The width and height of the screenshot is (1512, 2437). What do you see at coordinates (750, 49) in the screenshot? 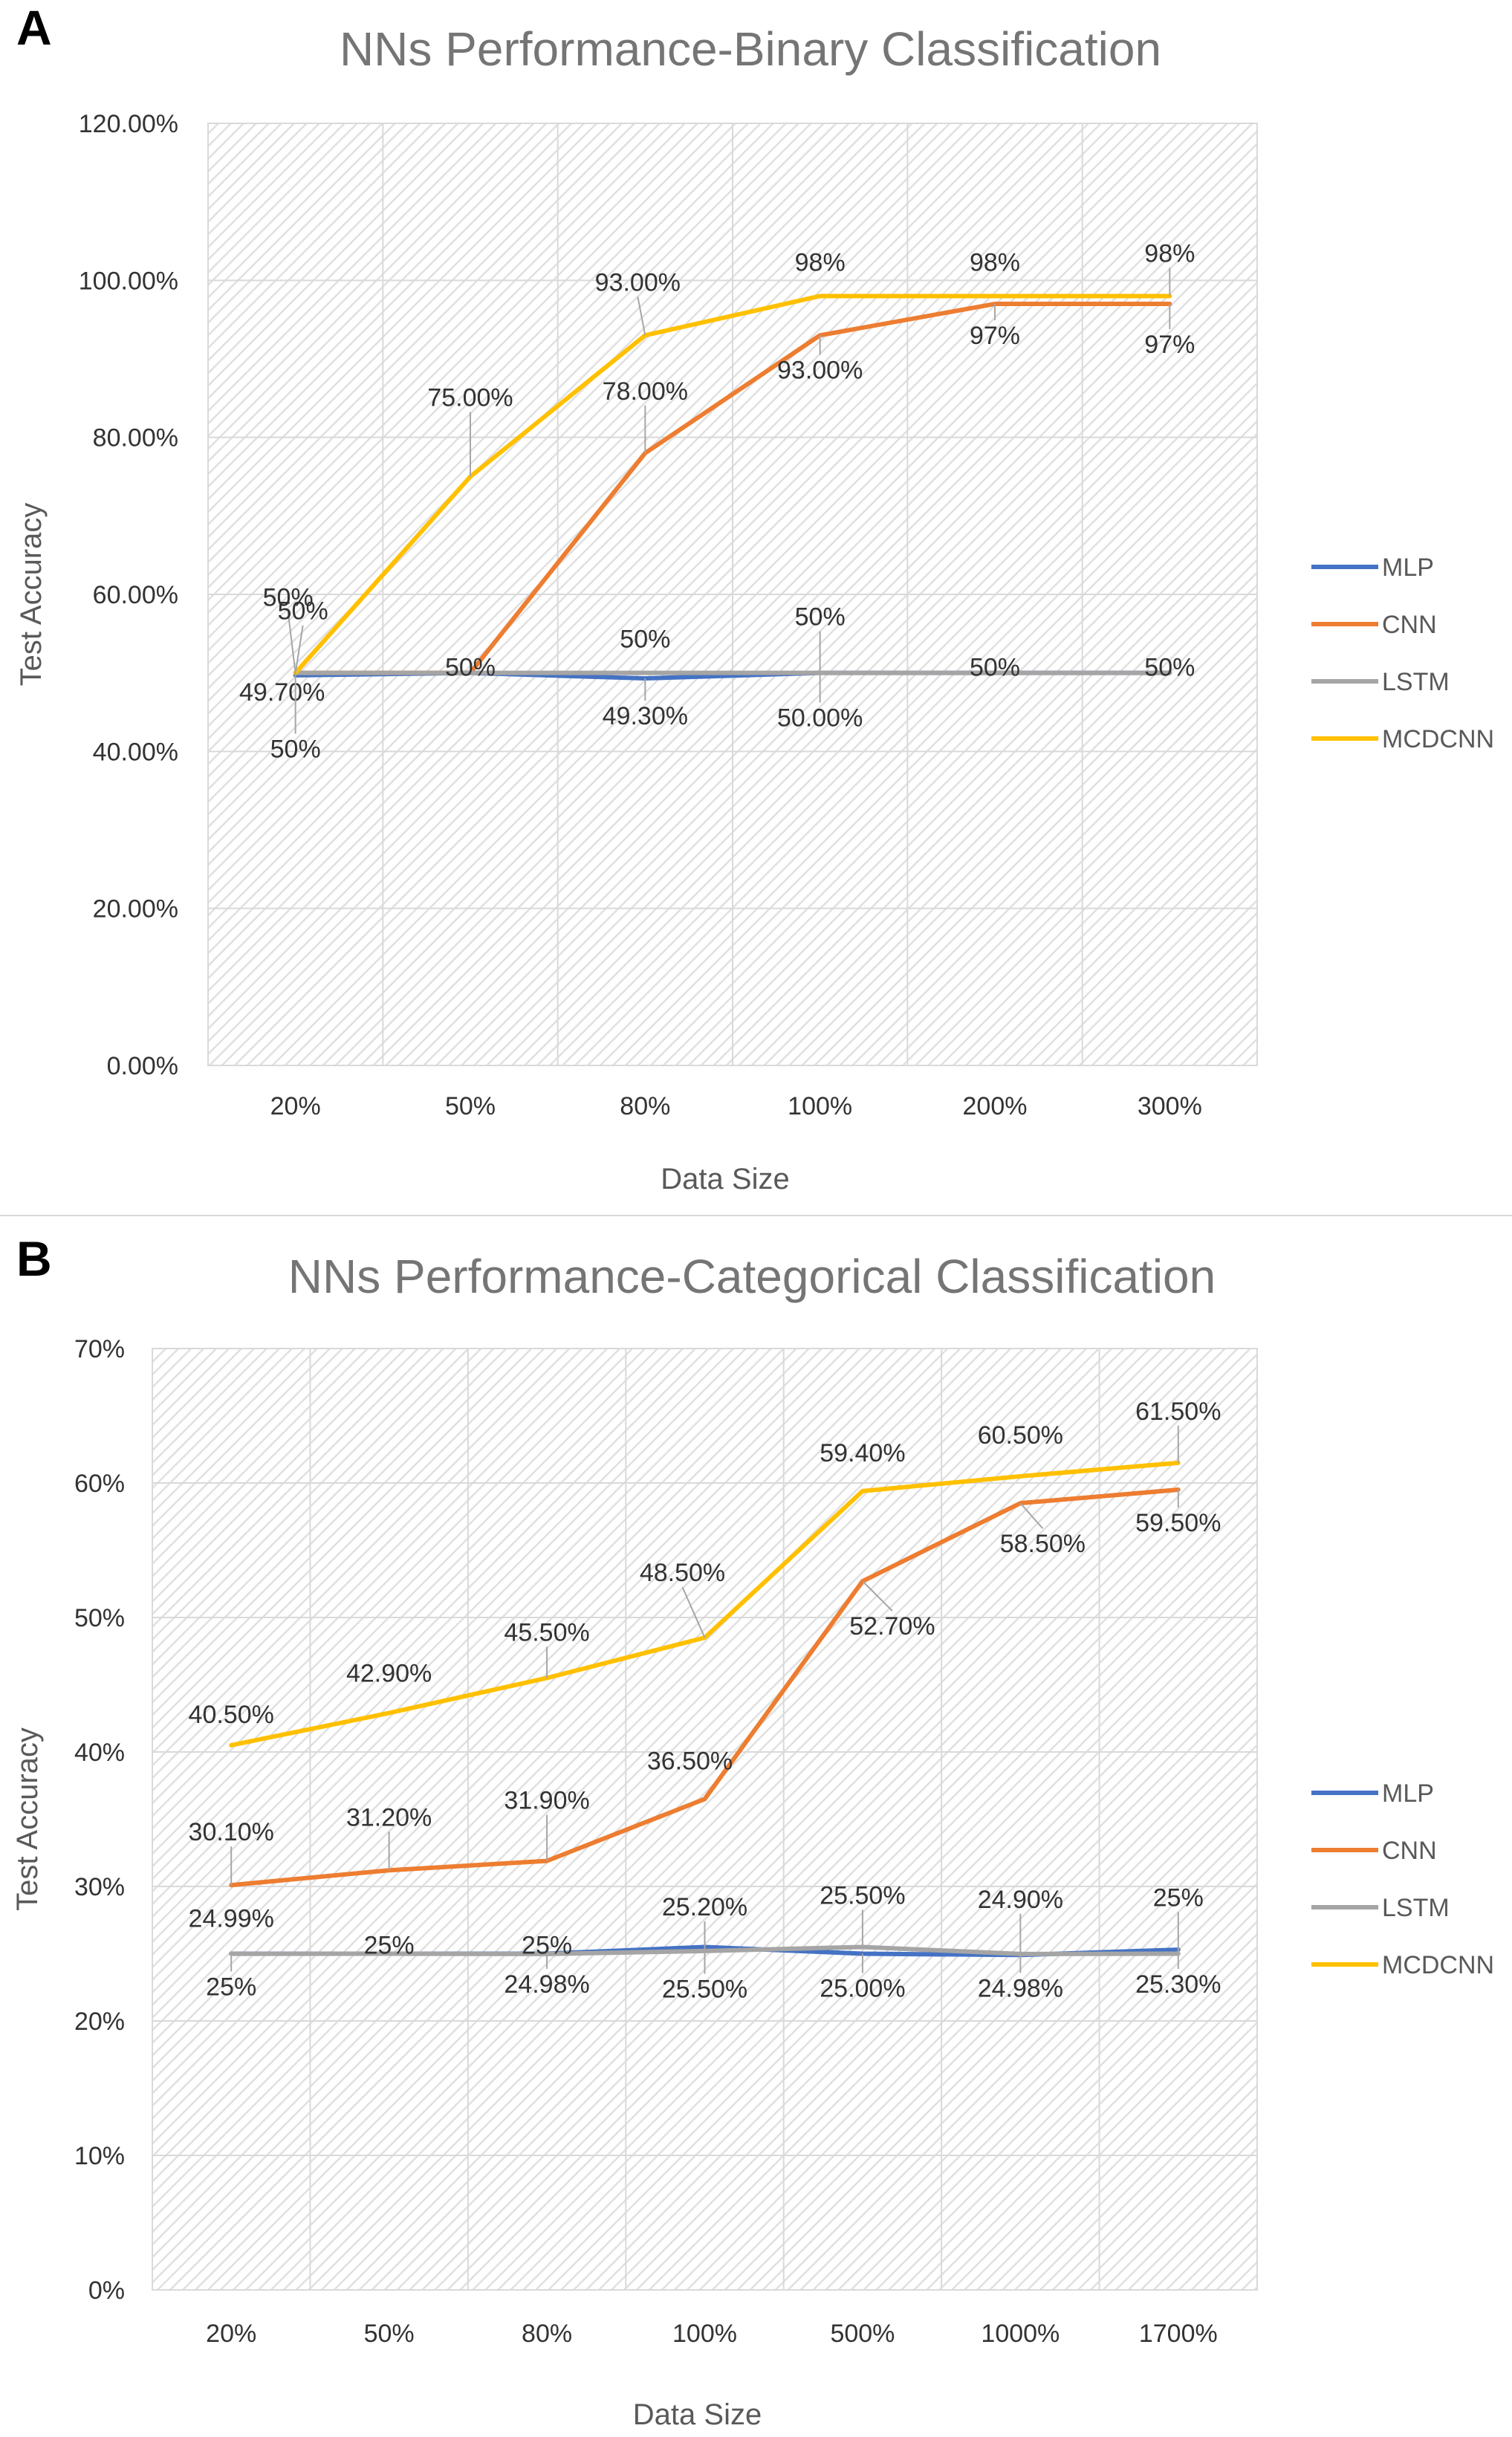
I see `chart-title: NNs Performance-Binary Classification` at bounding box center [750, 49].